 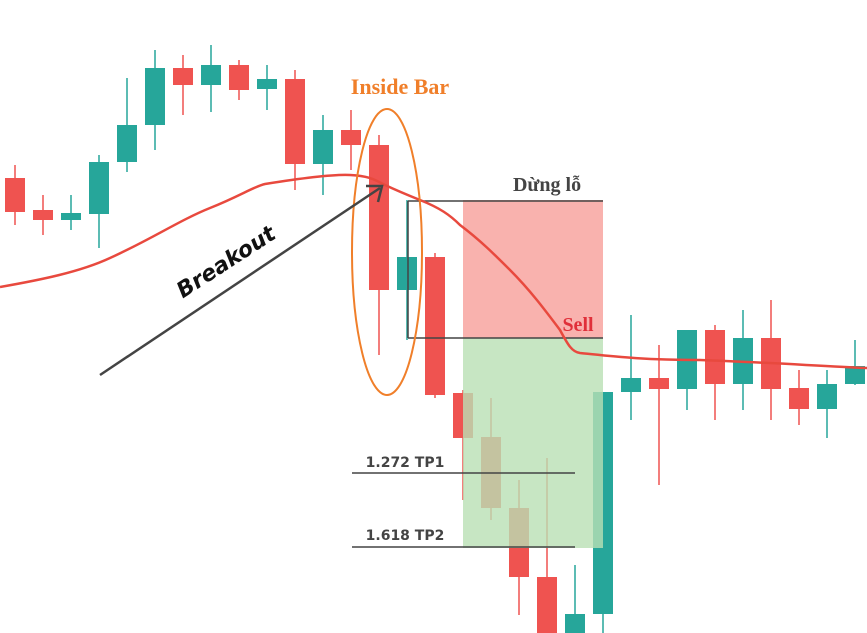 I want to click on arrow-head, so click(x=375, y=193).